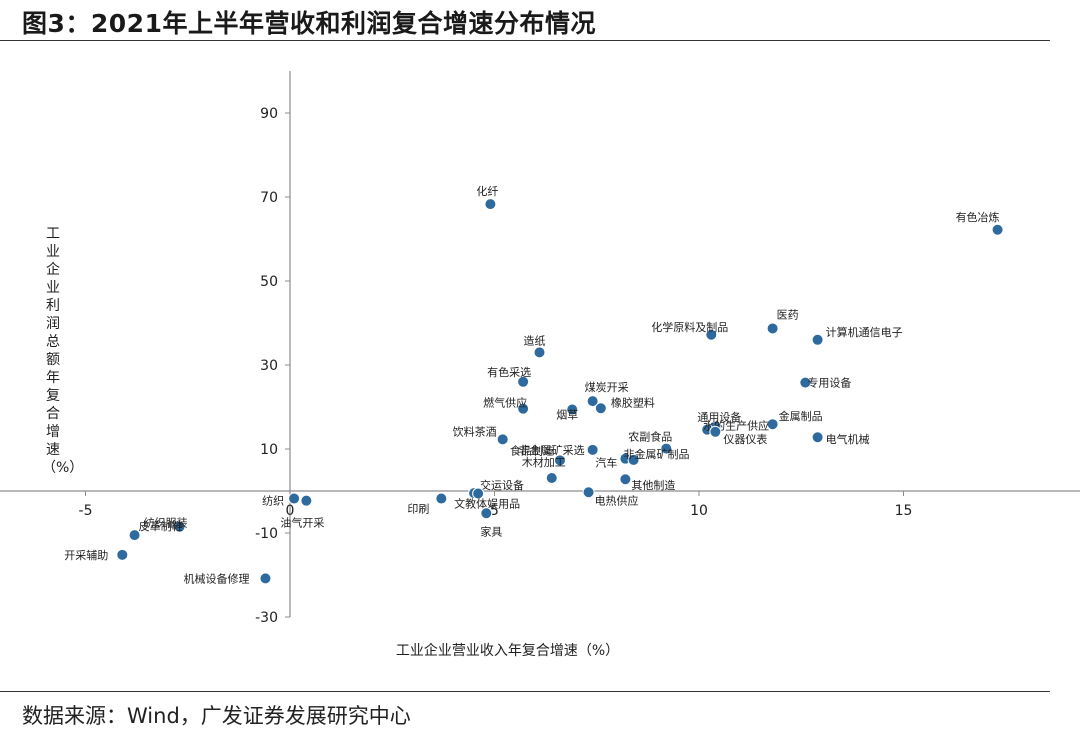  What do you see at coordinates (269, 114) in the screenshot?
I see `y-tick-label: 90` at bounding box center [269, 114].